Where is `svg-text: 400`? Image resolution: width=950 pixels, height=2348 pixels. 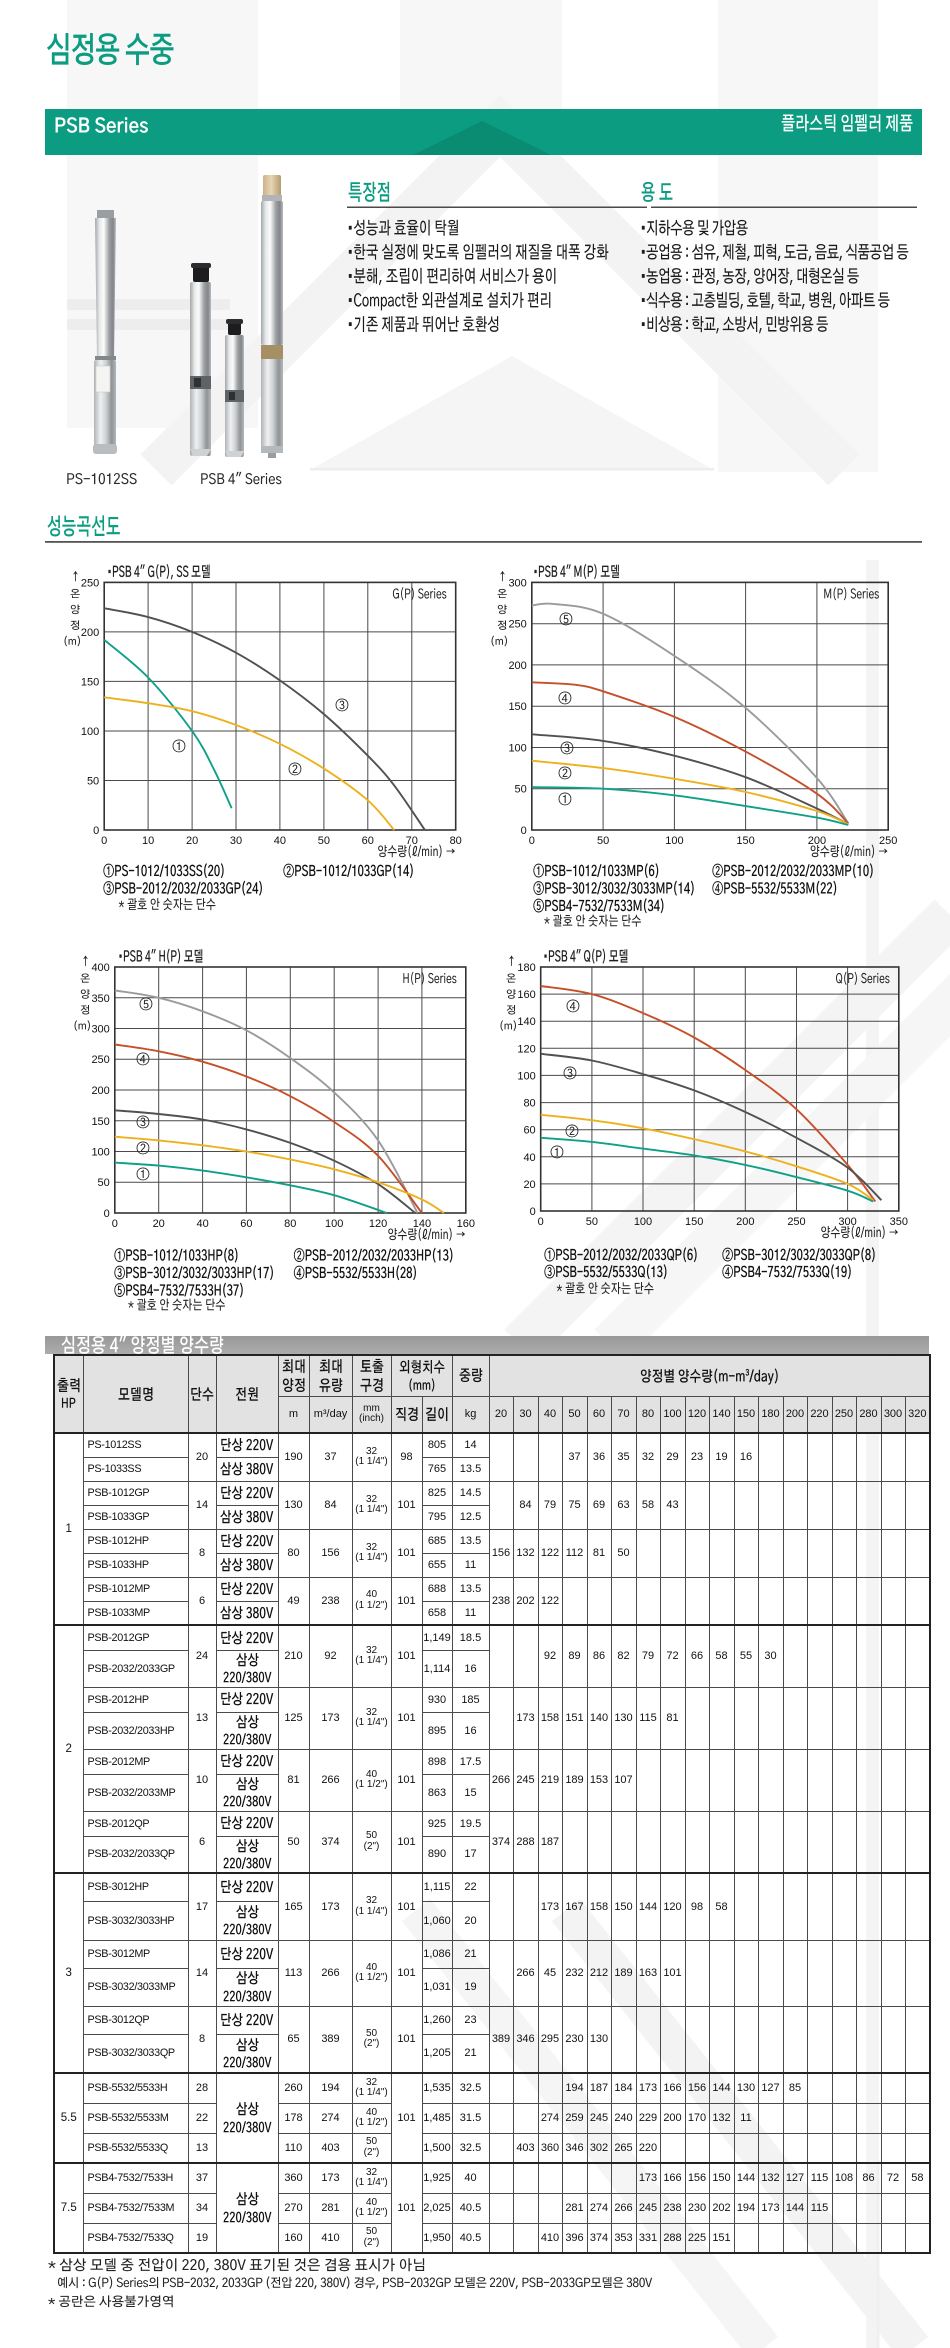 svg-text: 400 is located at coordinates (100, 968).